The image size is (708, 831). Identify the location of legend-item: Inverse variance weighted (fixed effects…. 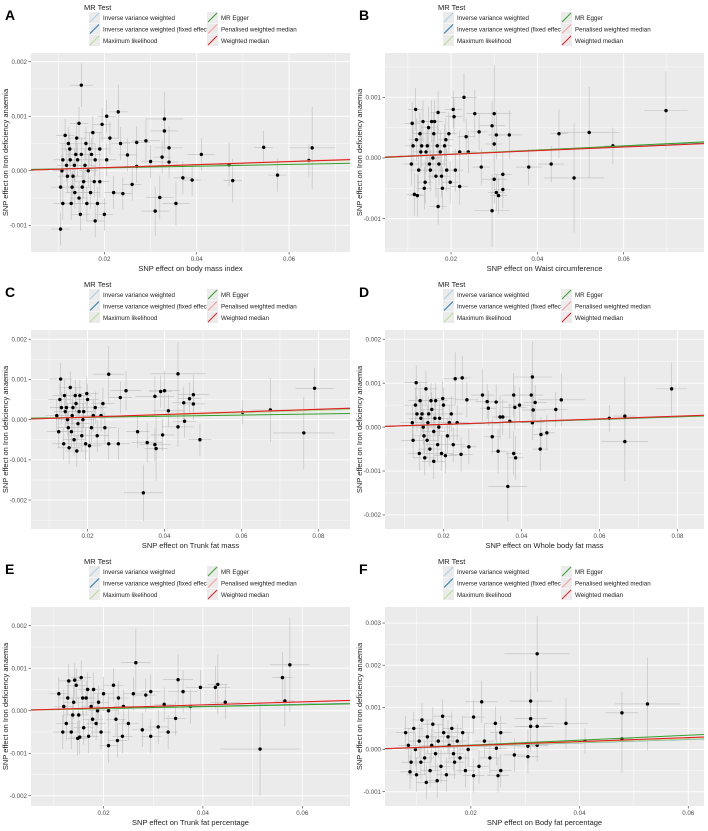
(151, 29).